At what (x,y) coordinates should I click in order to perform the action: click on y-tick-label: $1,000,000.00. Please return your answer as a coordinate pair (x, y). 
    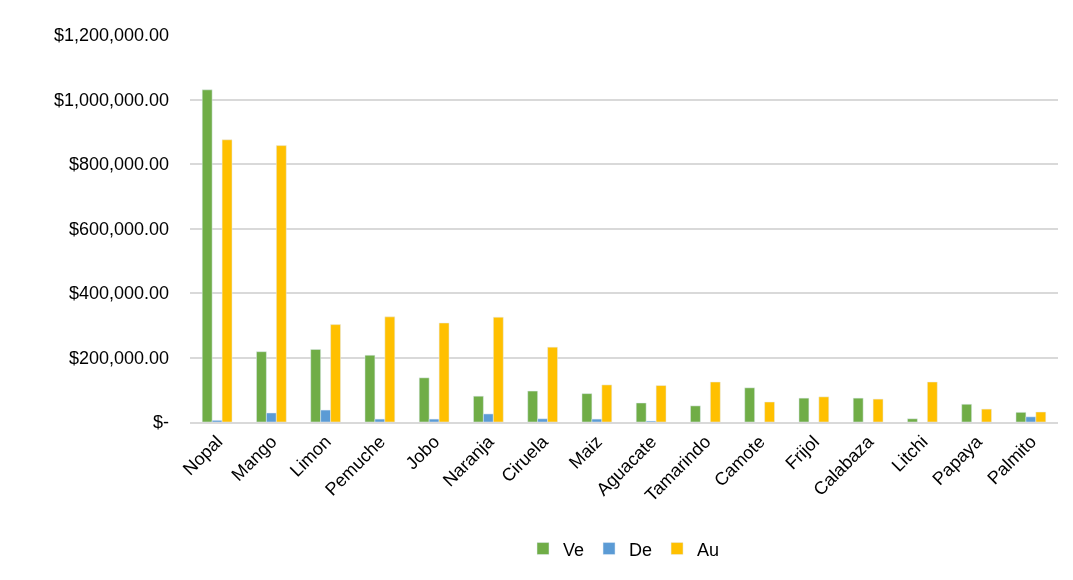
    Looking at the image, I should click on (111, 99).